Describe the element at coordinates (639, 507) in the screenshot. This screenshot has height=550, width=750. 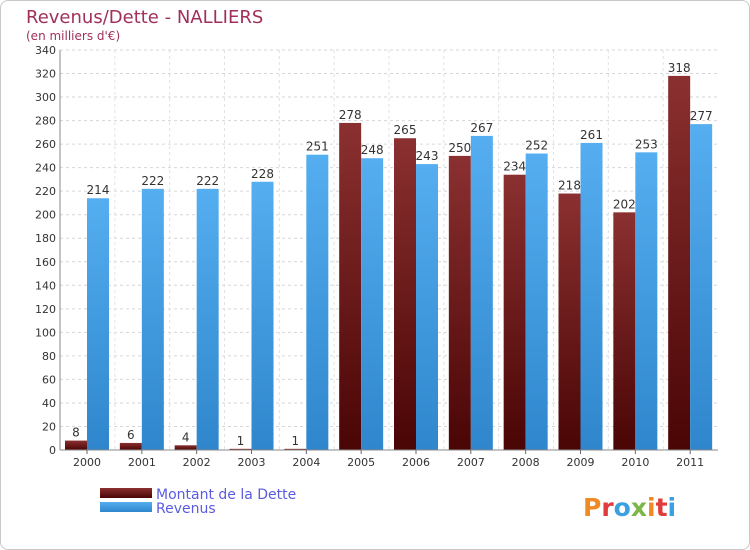
I see `logo-letter: x` at that location.